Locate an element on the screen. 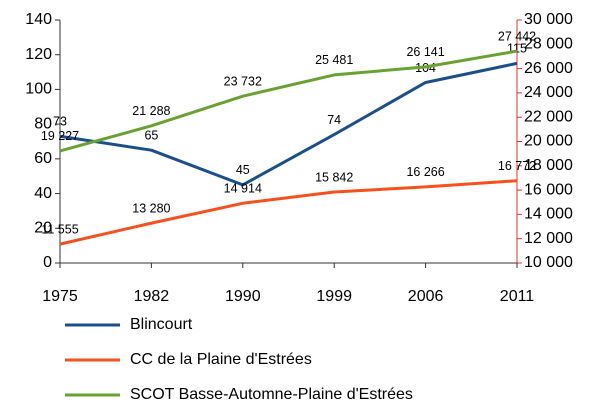  y2-tick-label: 14 000 is located at coordinates (548, 214).